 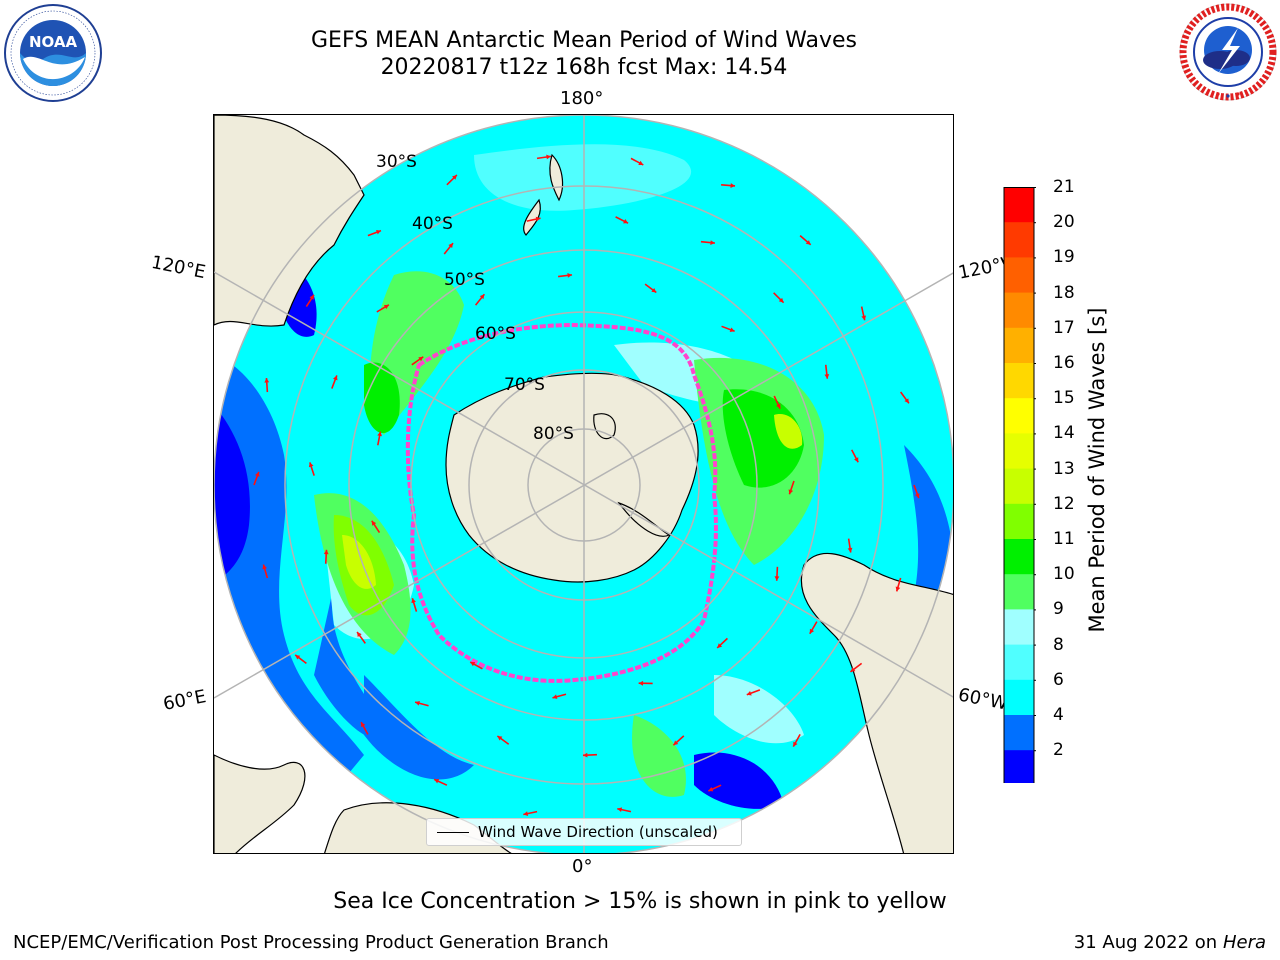 What do you see at coordinates (495, 334) in the screenshot?
I see `latitude-label-60s: 60°S` at bounding box center [495, 334].